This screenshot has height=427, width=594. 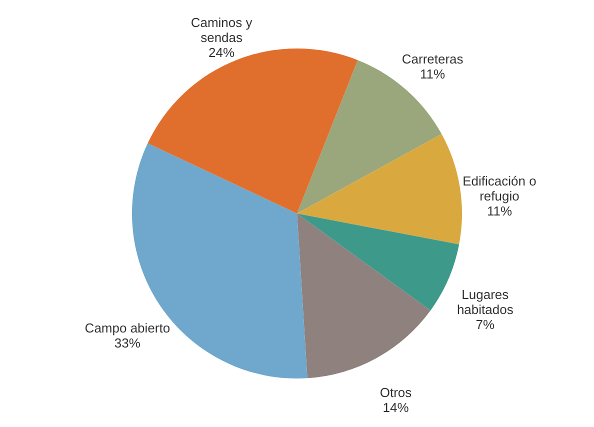 What do you see at coordinates (127, 343) in the screenshot?
I see `data-label: 33%` at bounding box center [127, 343].